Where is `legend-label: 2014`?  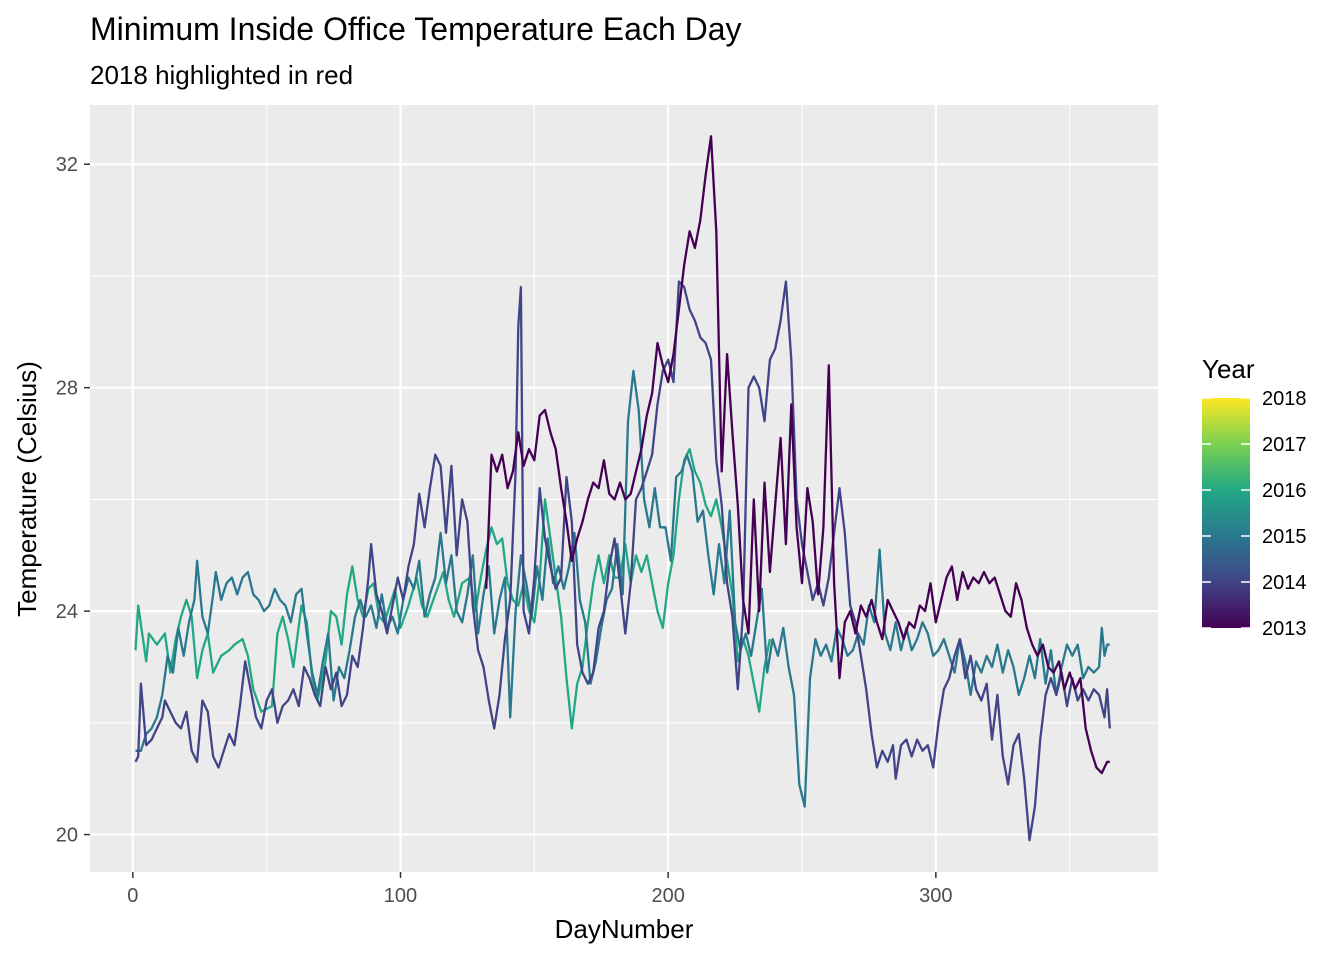 legend-label: 2014 is located at coordinates (1284, 583).